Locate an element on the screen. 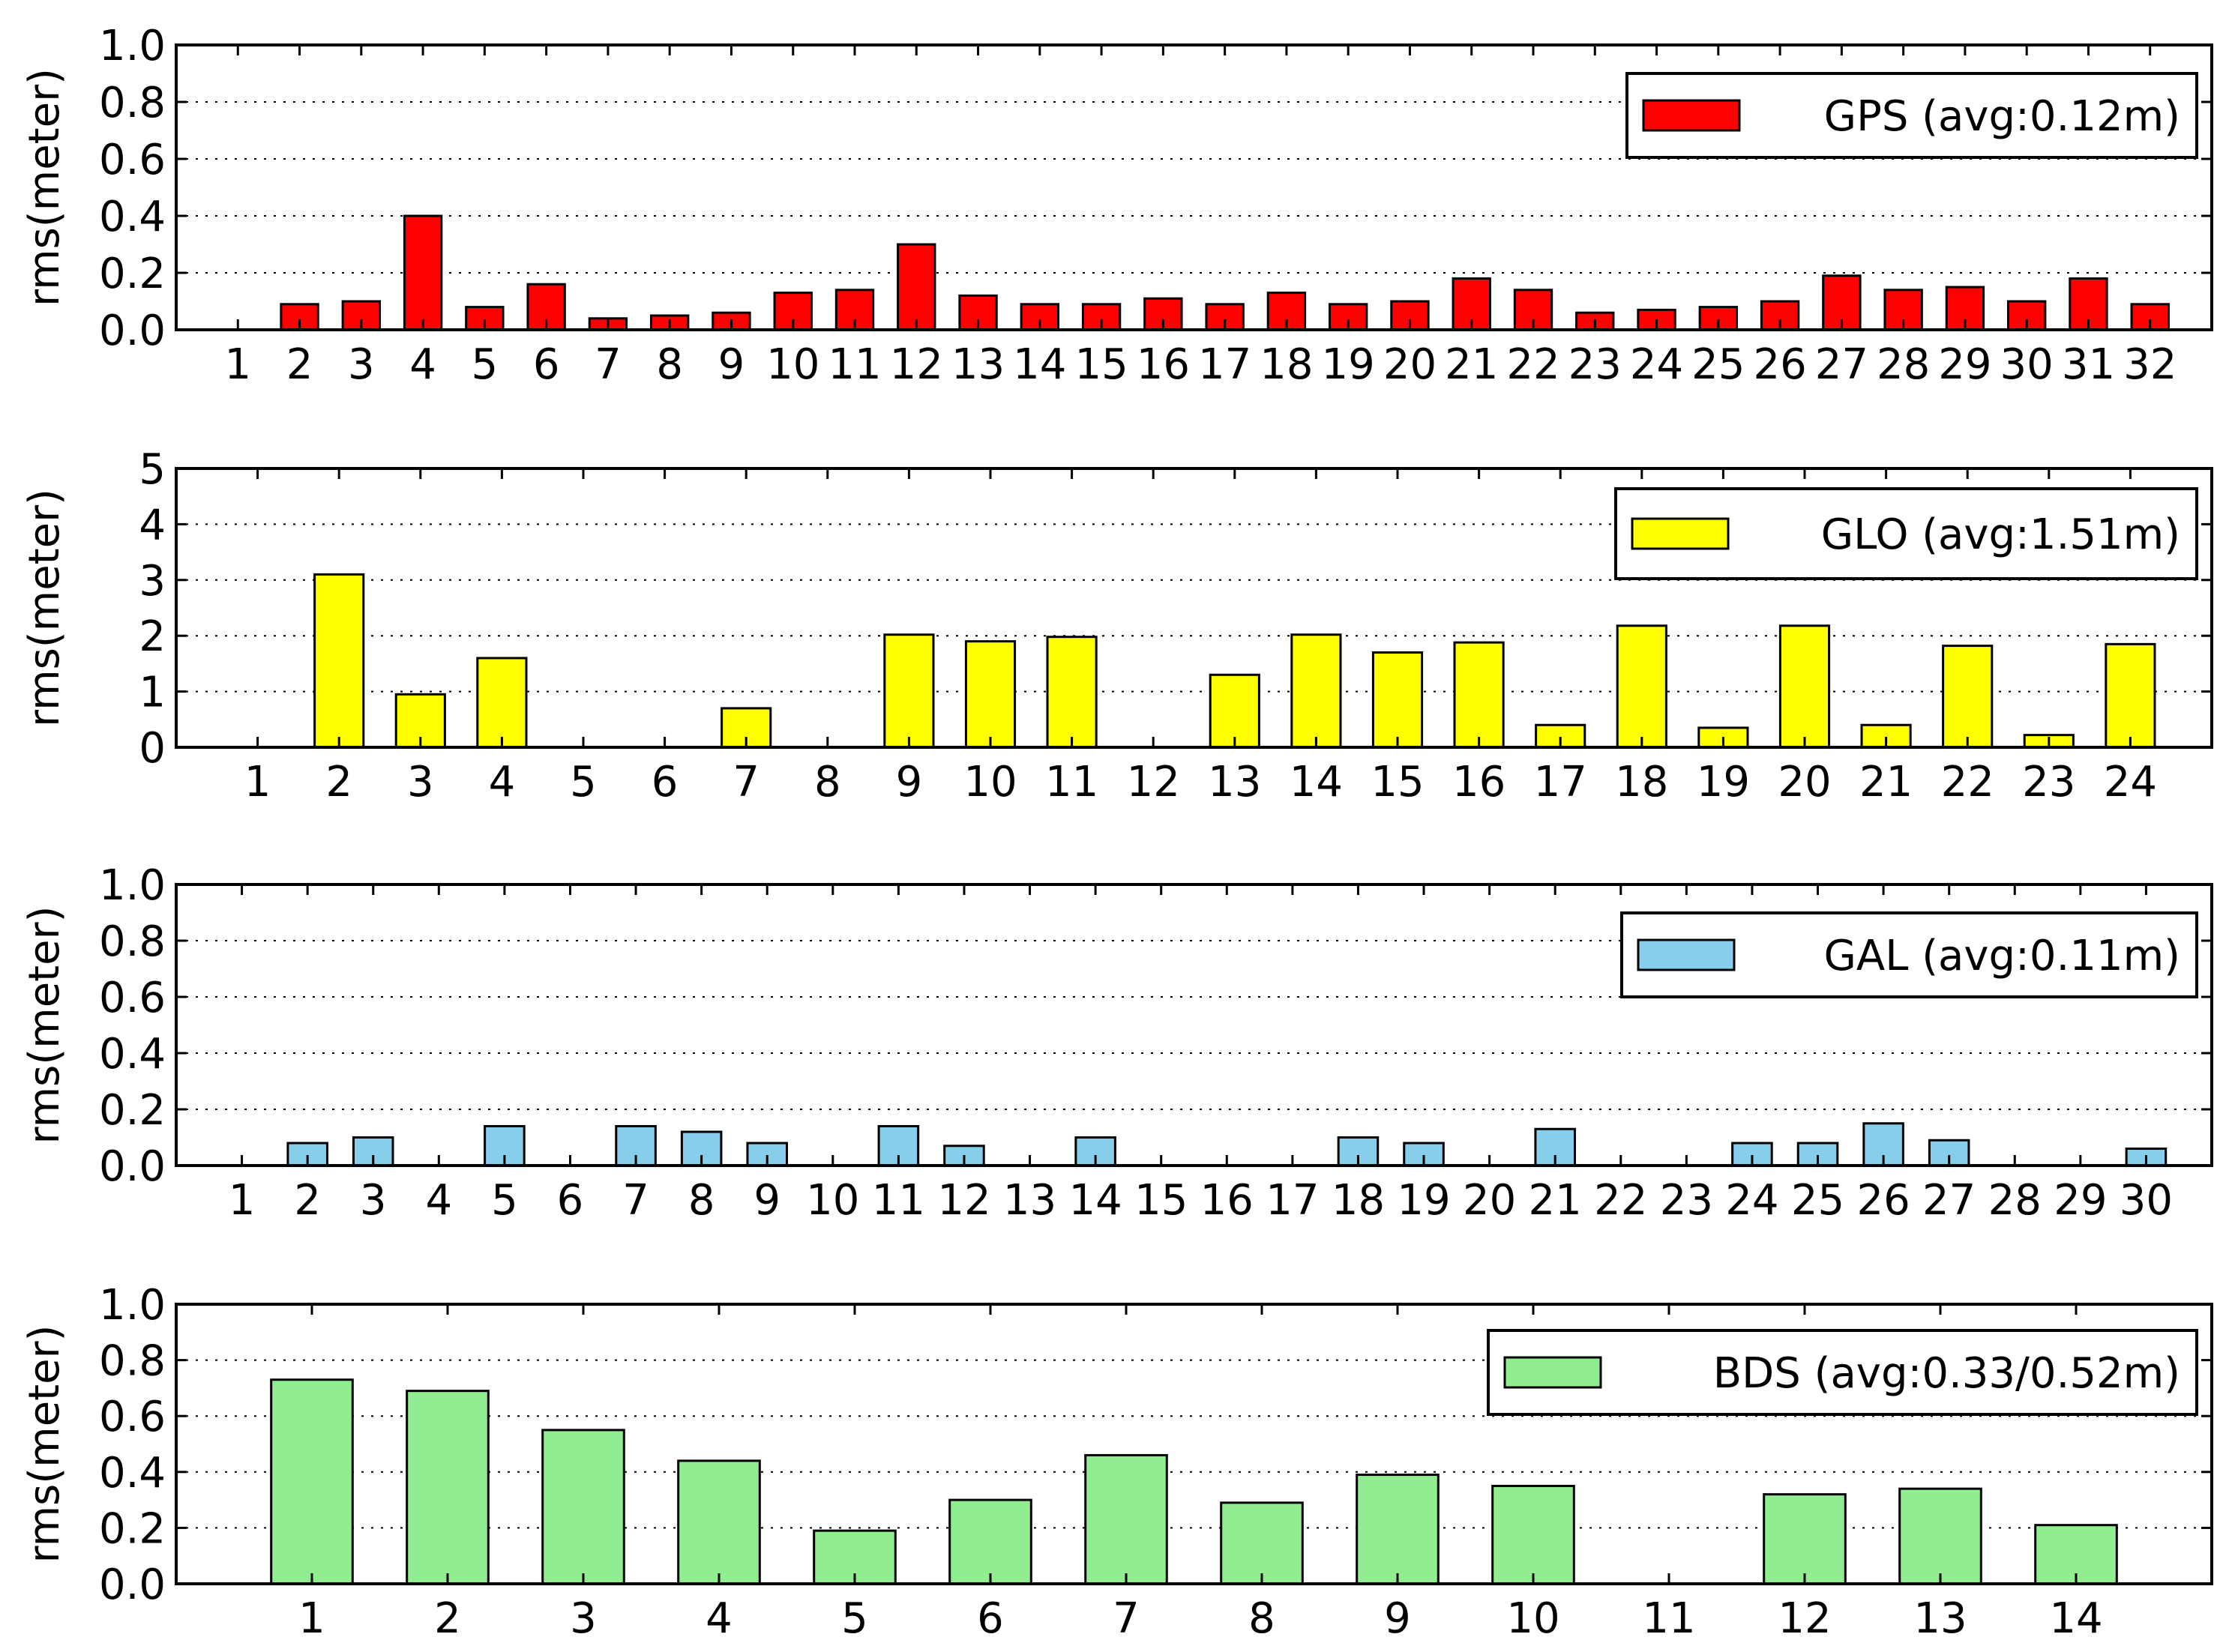 Image resolution: width=2238 pixels, height=1652 pixels. legend: BDS (avg:0.33/0.52m) is located at coordinates (1842, 1372).